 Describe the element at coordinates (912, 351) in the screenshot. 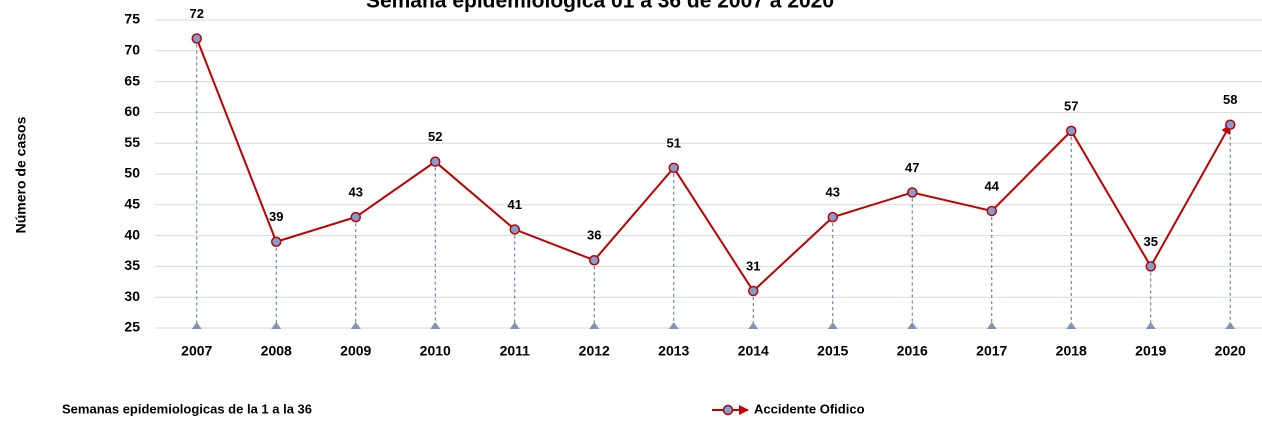

I see `x-tick-label: 2016` at that location.